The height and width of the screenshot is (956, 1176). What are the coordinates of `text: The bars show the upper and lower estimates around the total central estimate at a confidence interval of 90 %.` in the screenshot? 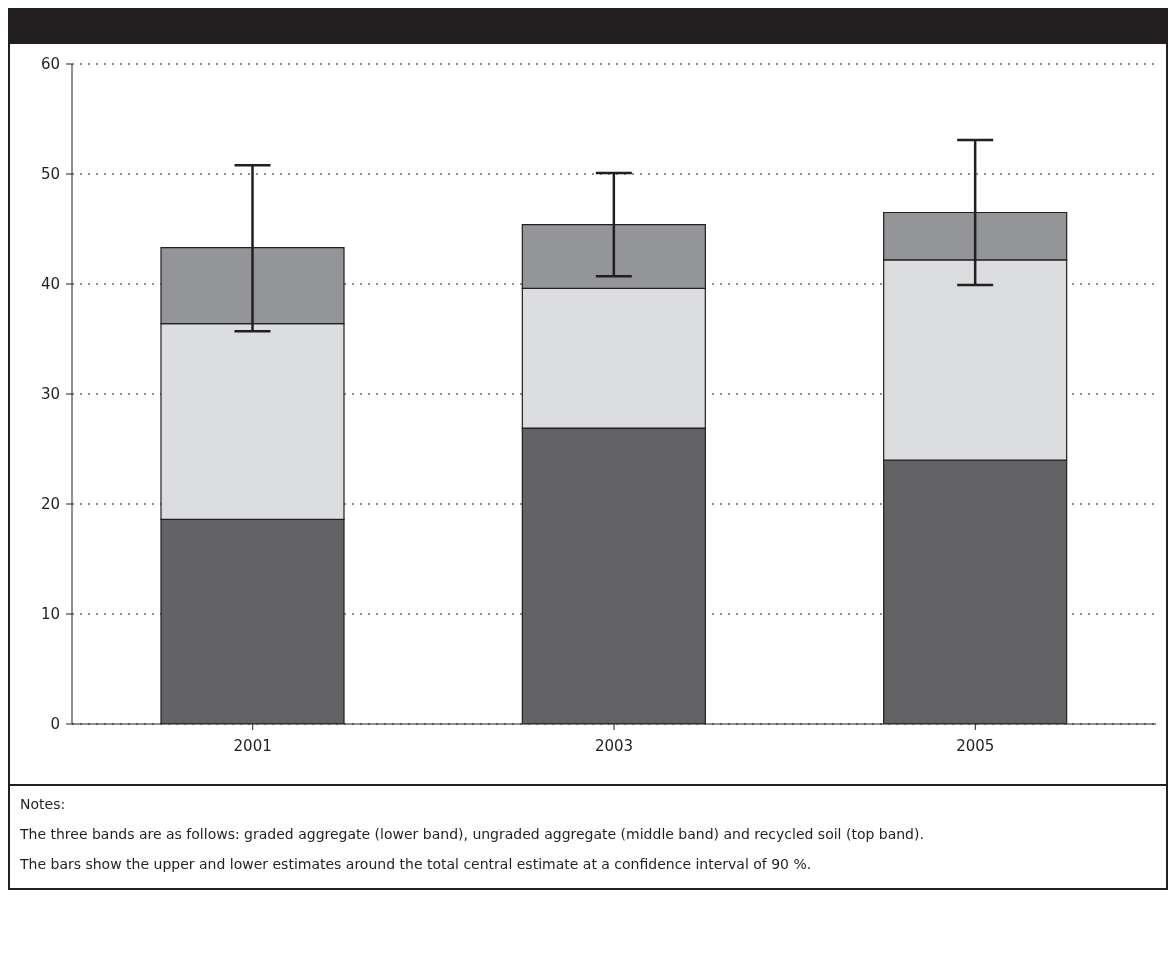 It's located at (416, 864).